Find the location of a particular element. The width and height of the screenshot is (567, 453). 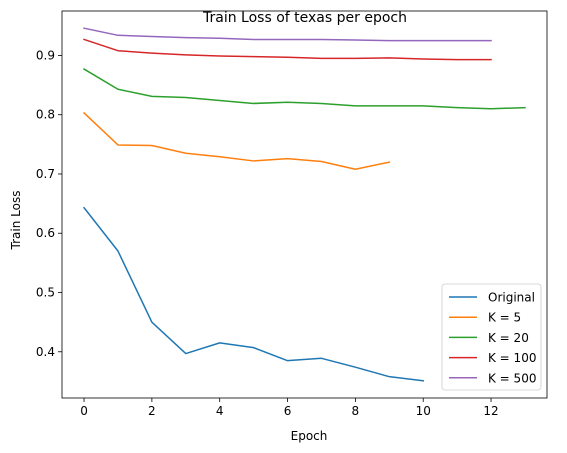

x-tick-label: 6 is located at coordinates (288, 411).